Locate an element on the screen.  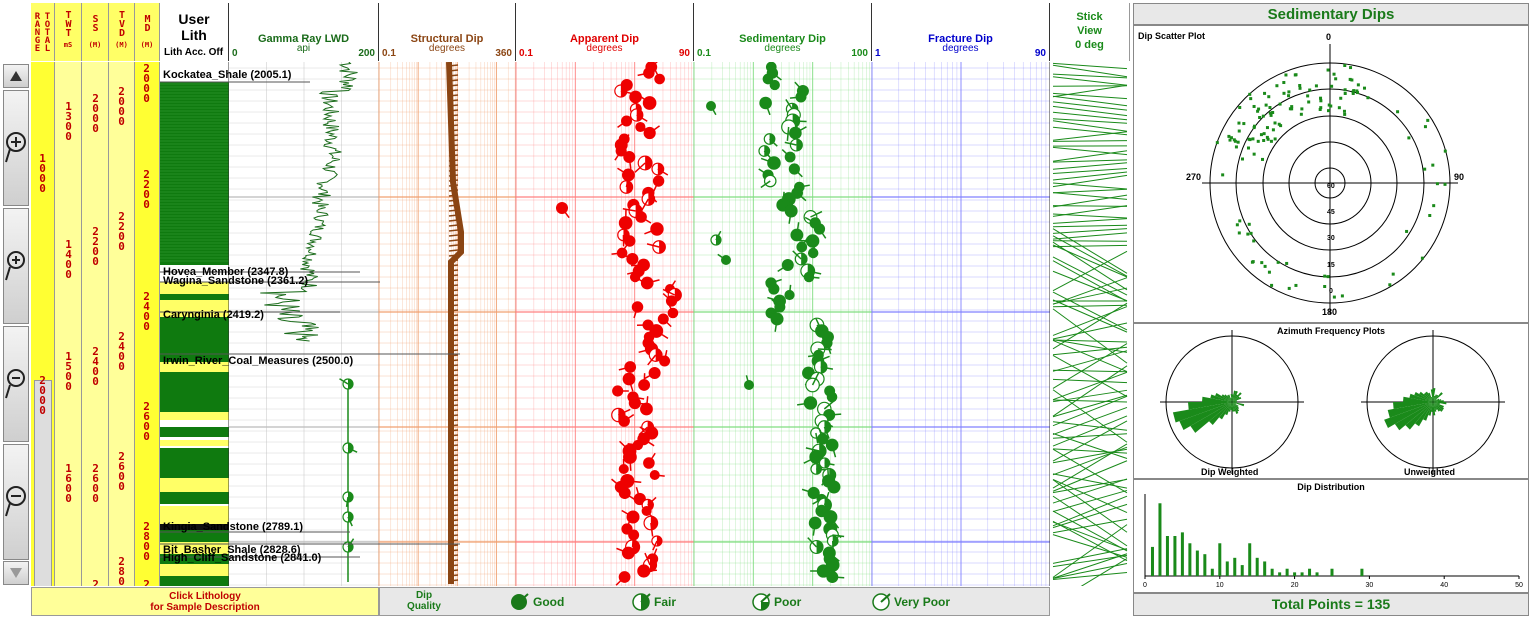
dip-quality-label: Dip Quality is located at coordinates (424, 601).